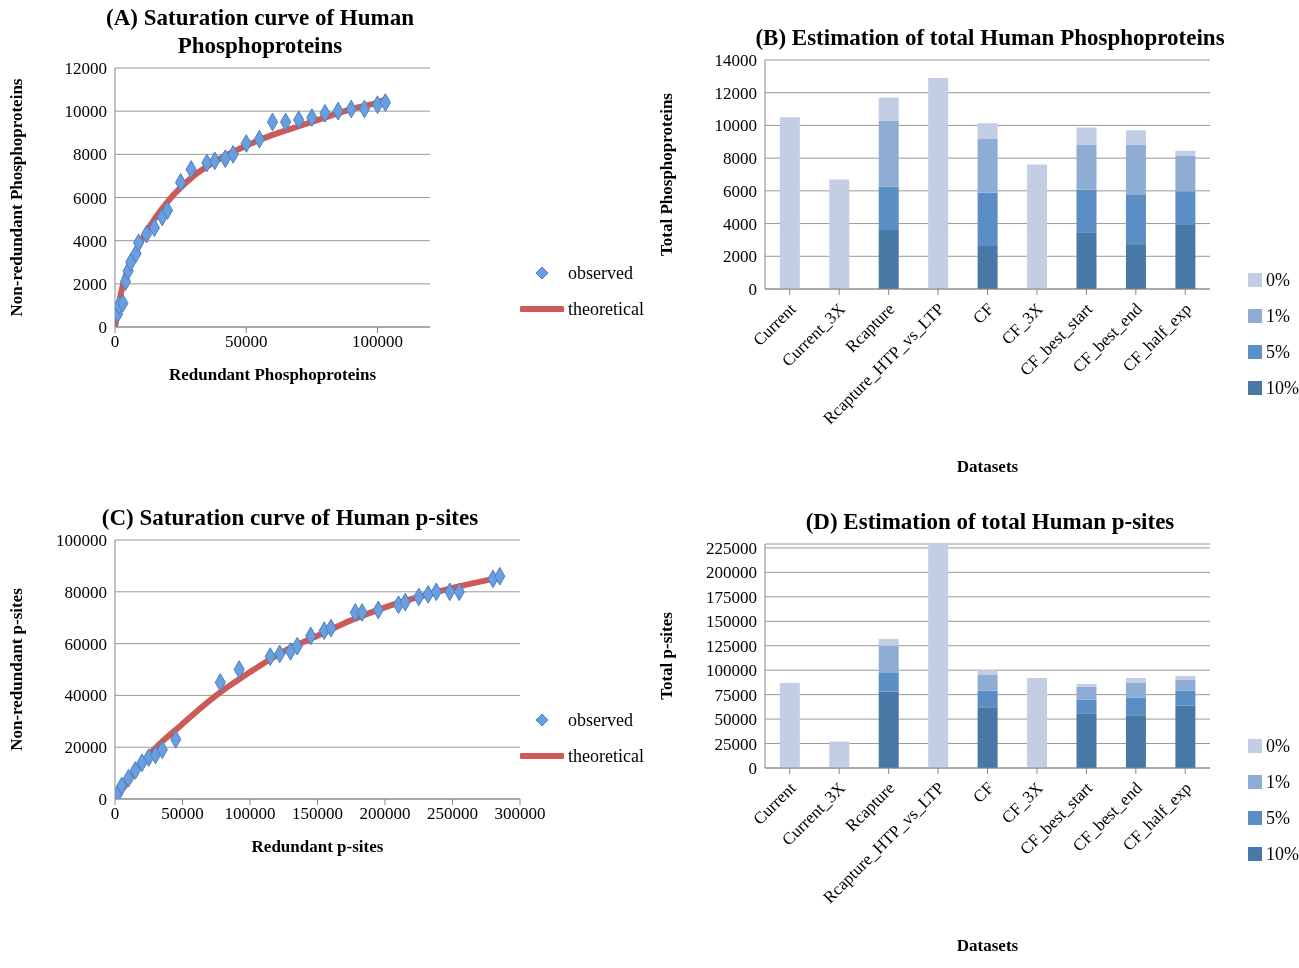 The width and height of the screenshot is (1299, 968). Describe the element at coordinates (85, 748) in the screenshot. I see `y-tick-label: 20000` at that location.